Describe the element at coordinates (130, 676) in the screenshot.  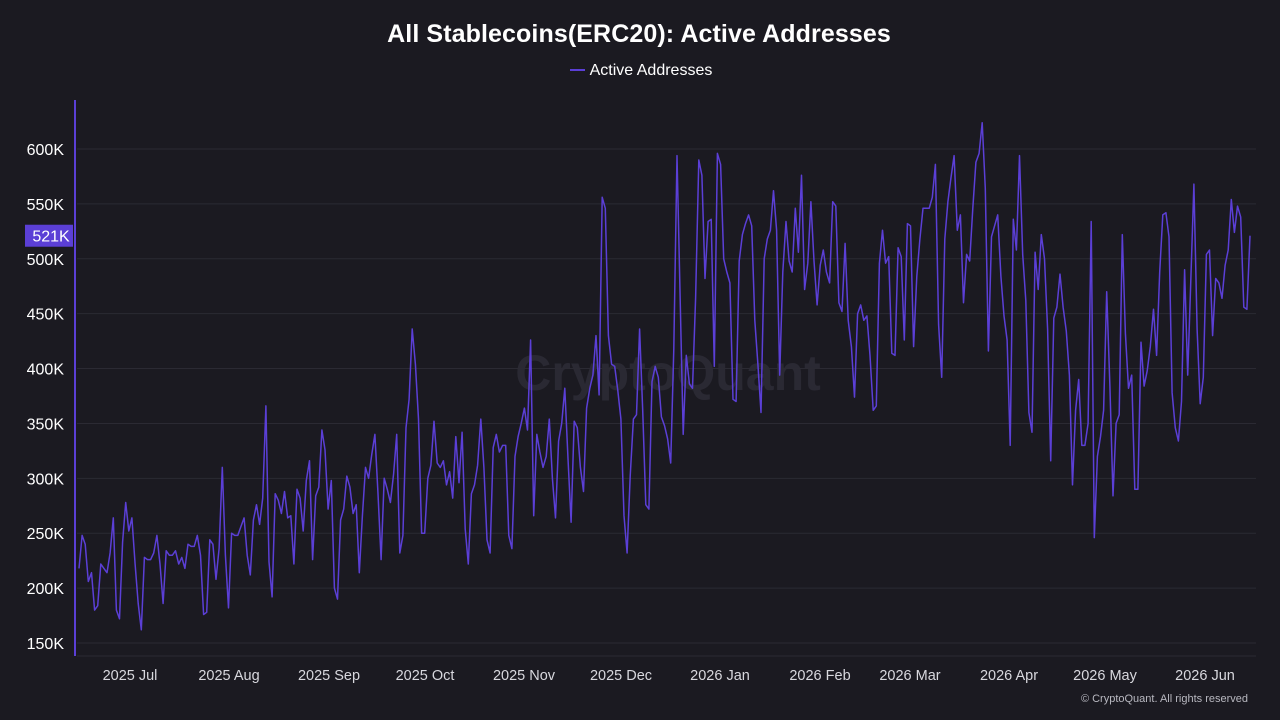
I see `x-tick-label: 2025 Jul` at that location.